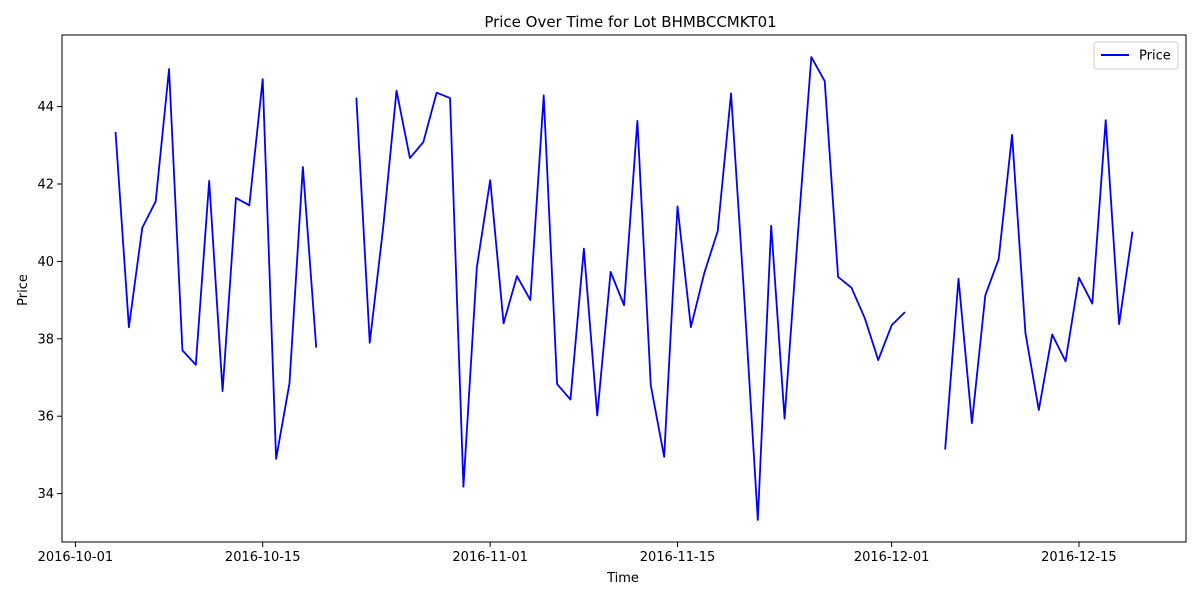  Describe the element at coordinates (490, 557) in the screenshot. I see `x-tick-label: 2016-11-01` at that location.